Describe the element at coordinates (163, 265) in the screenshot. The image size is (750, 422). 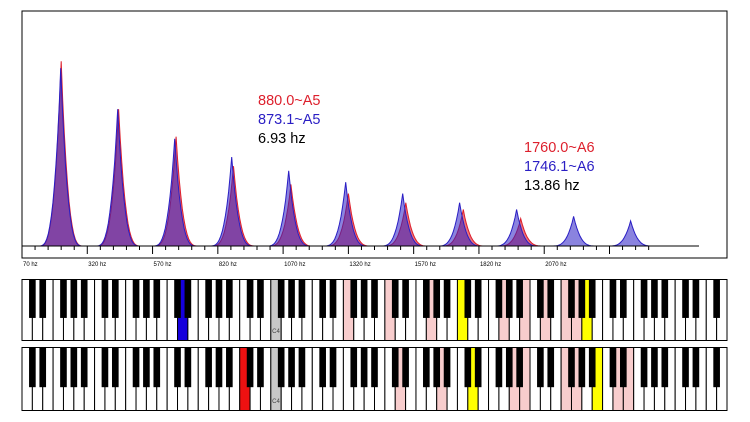
I see `x-tick-label: 570 hz` at that location.